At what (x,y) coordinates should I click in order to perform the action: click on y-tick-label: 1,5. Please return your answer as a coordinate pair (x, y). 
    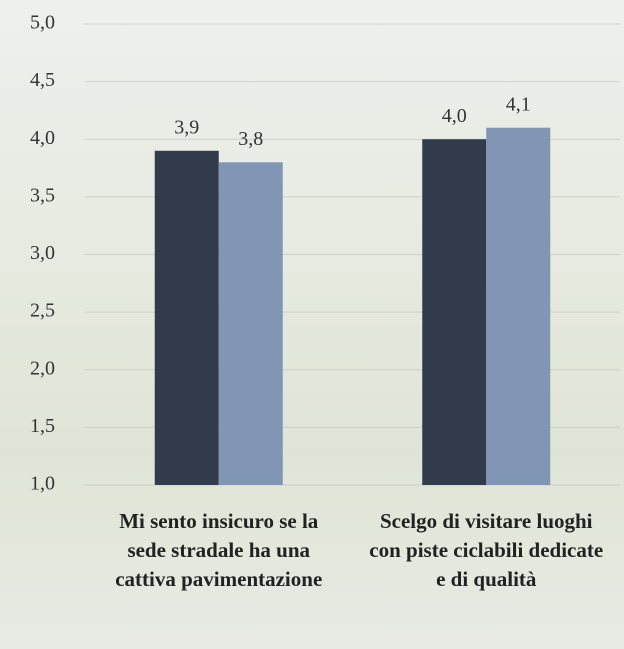
    Looking at the image, I should click on (42, 426).